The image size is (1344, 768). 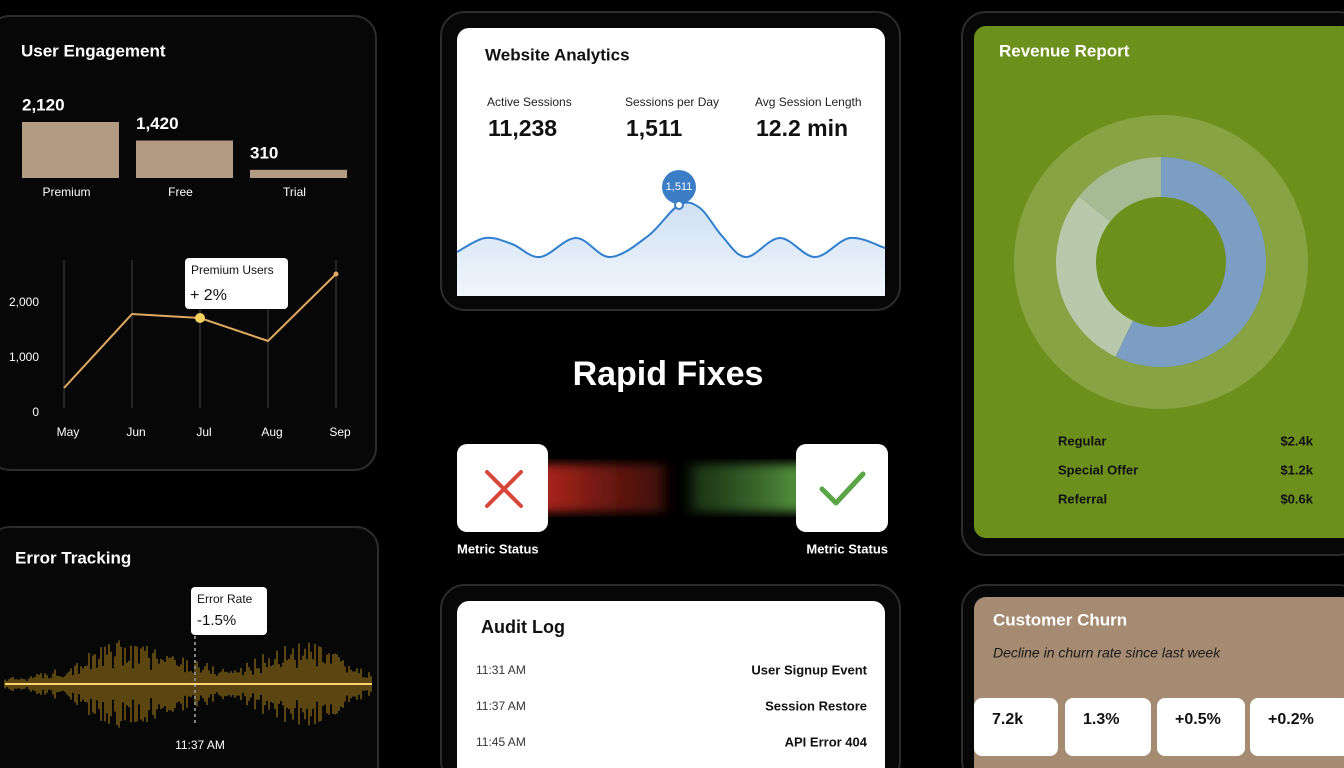 I want to click on legend-value: $2.4k, so click(x=1296, y=440).